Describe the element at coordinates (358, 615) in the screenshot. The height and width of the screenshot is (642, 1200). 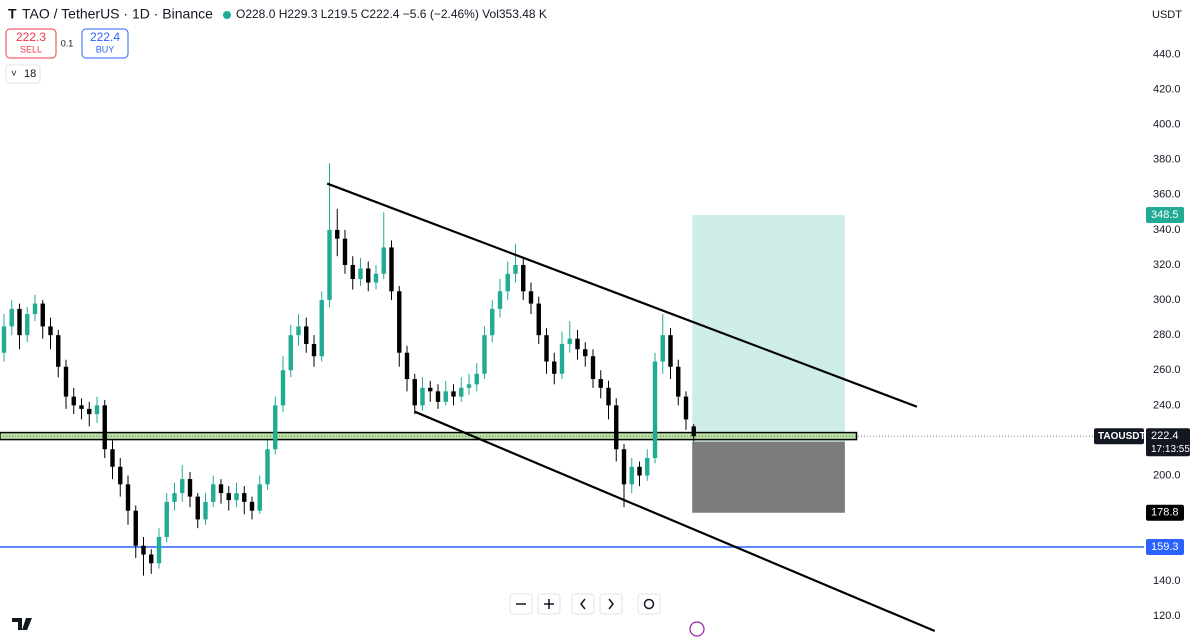
I see `toolbar` at that location.